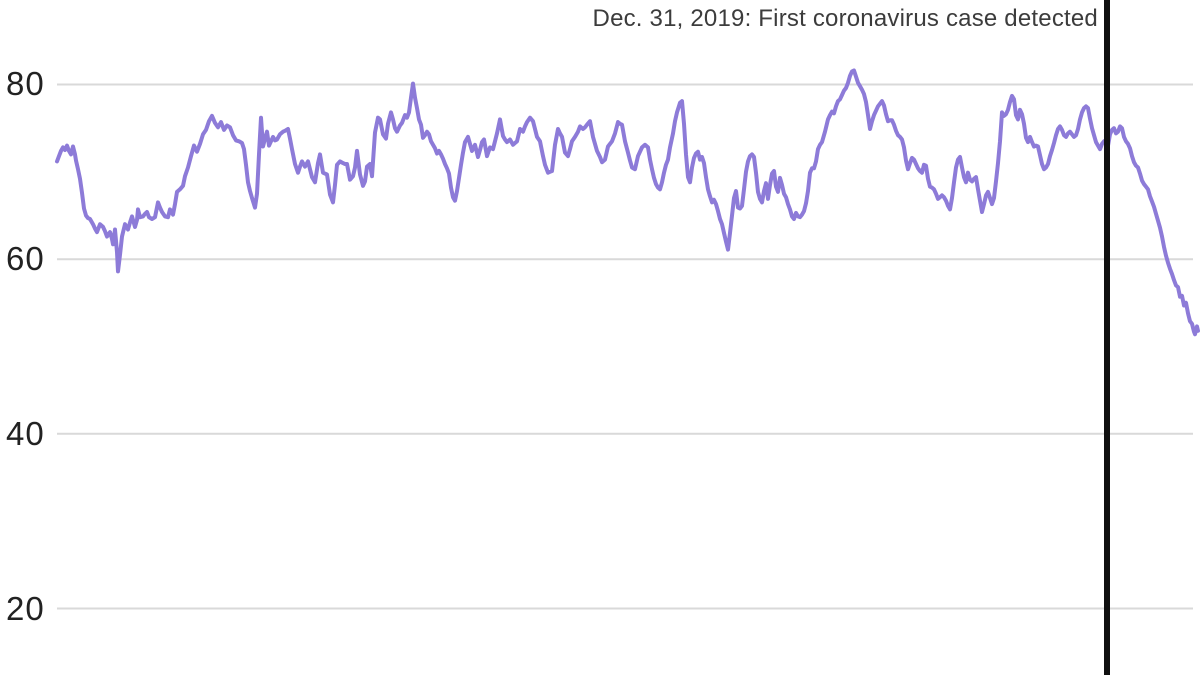 The height and width of the screenshot is (675, 1200). I want to click on y-axis-tick-label-60: 60, so click(25, 258).